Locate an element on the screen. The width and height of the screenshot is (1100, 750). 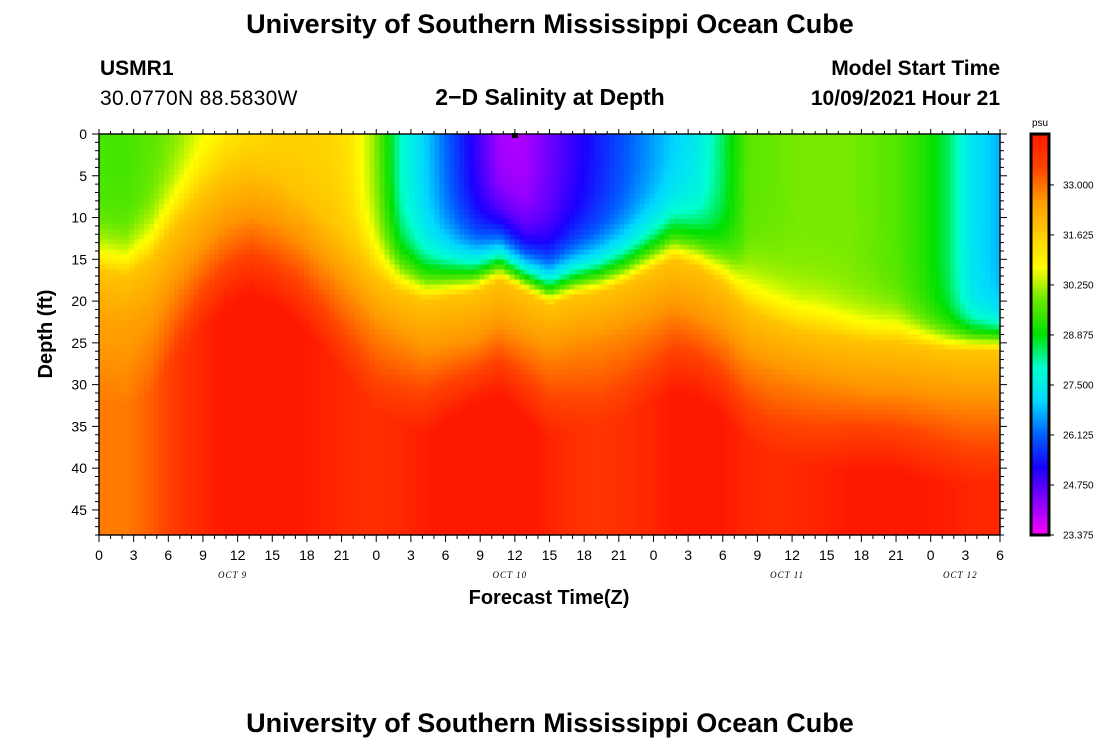
model-start-value: 10/09/2021 Hour 21 is located at coordinates (905, 98).